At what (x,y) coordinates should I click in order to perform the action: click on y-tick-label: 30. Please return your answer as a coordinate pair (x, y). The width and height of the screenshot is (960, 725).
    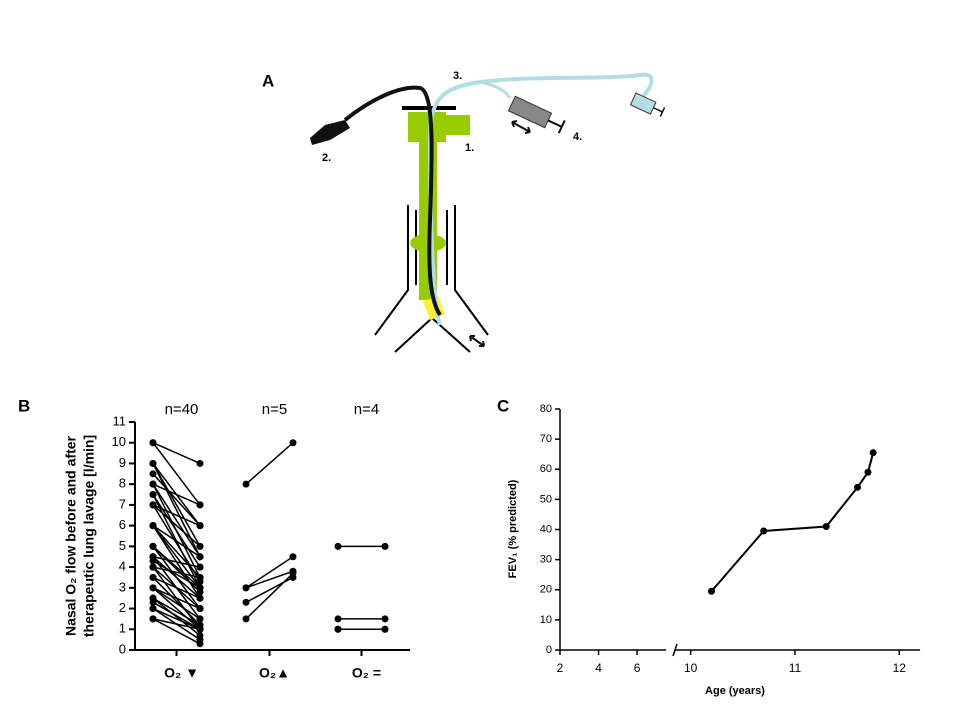
    Looking at the image, I should click on (546, 560).